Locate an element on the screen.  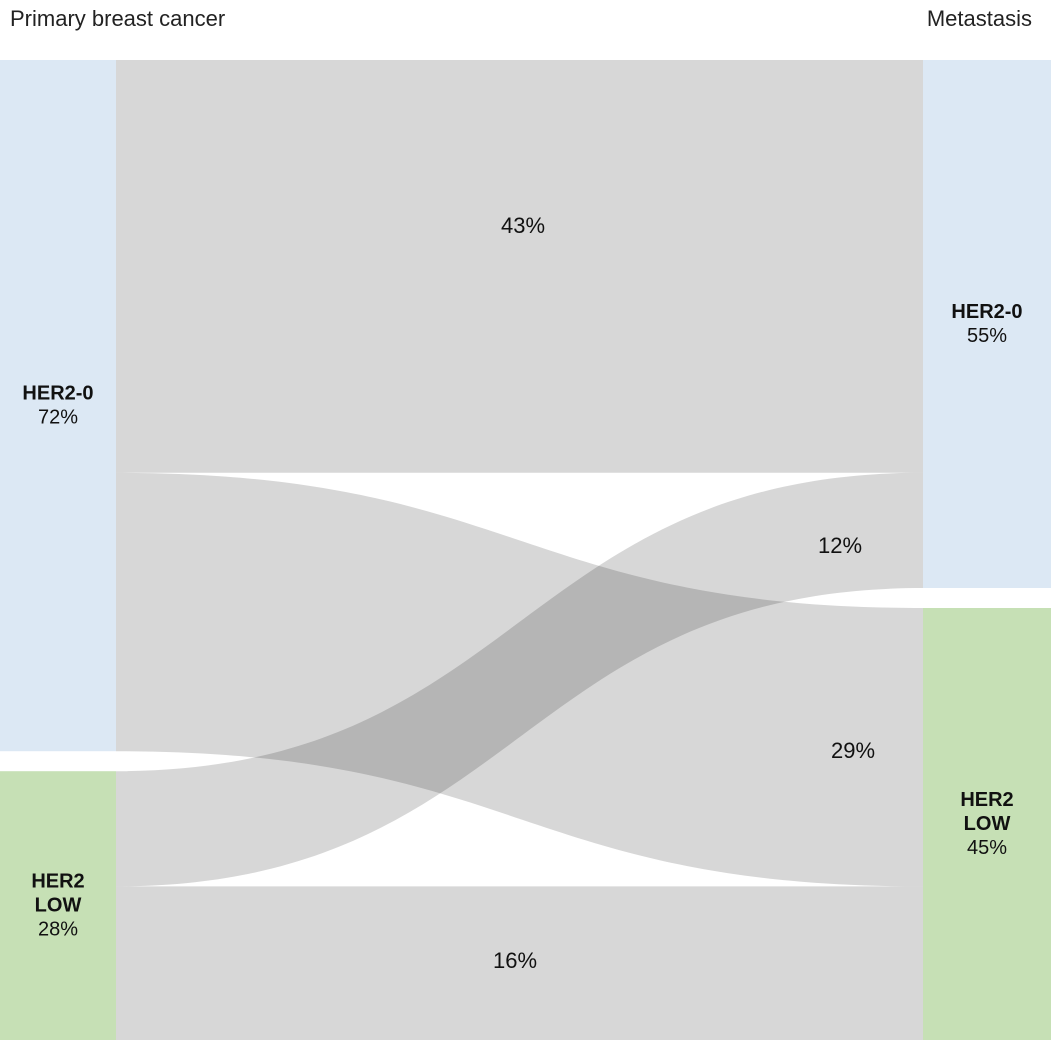
left-node-p0 is located at coordinates (58, 406).